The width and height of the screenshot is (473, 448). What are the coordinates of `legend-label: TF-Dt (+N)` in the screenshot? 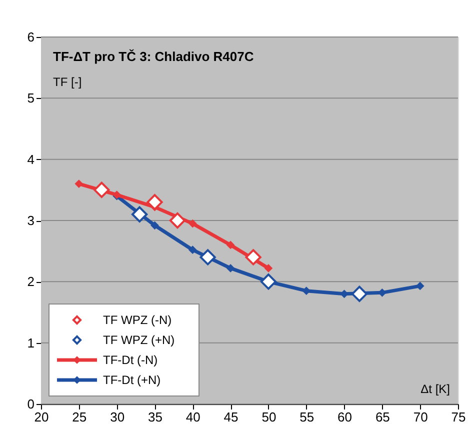 It's located at (132, 380).